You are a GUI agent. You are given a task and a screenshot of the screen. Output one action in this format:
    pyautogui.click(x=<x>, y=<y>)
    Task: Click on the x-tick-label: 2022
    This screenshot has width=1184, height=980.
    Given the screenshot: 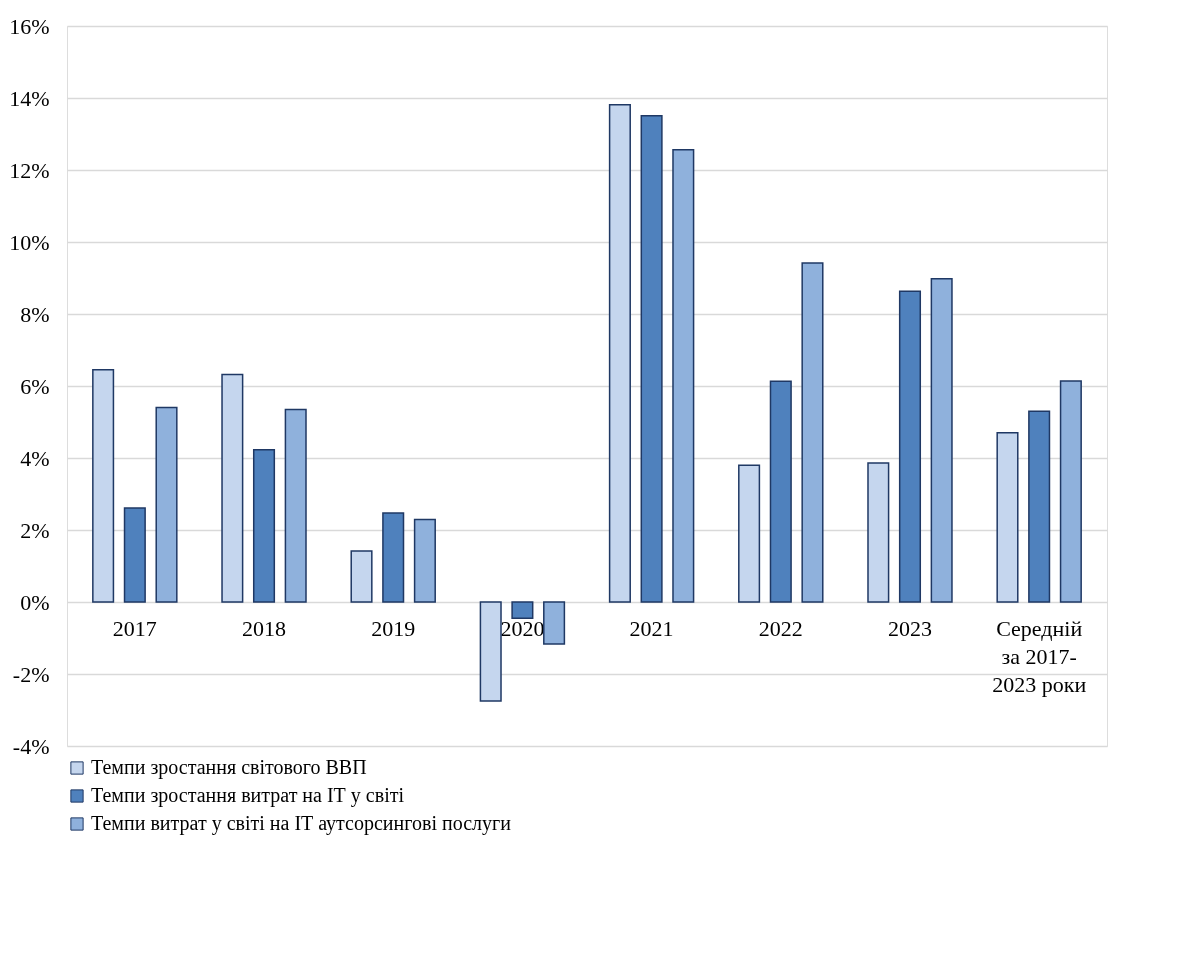 What is the action you would take?
    pyautogui.click(x=780, y=628)
    